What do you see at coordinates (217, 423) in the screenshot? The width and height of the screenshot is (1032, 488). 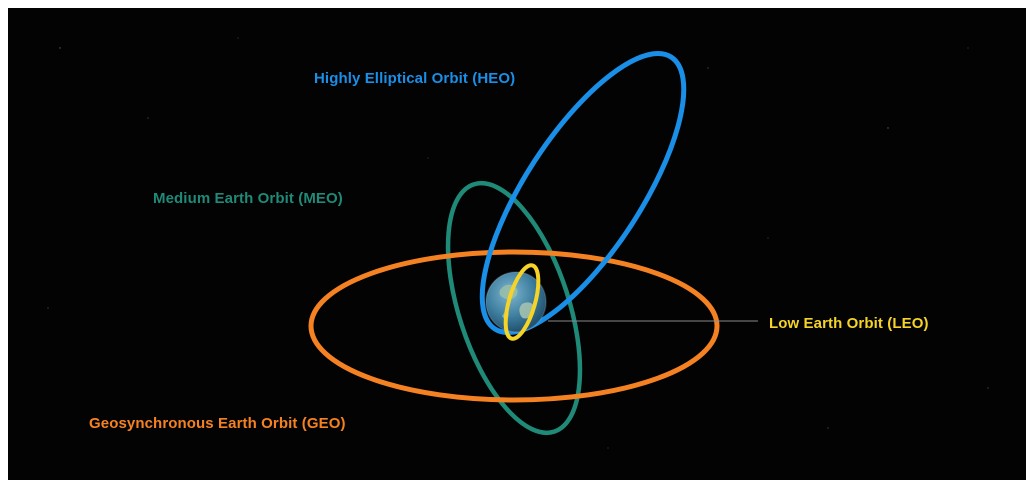 I see `geo-label: Geosynchronous Earth Orbit (GEO)` at bounding box center [217, 423].